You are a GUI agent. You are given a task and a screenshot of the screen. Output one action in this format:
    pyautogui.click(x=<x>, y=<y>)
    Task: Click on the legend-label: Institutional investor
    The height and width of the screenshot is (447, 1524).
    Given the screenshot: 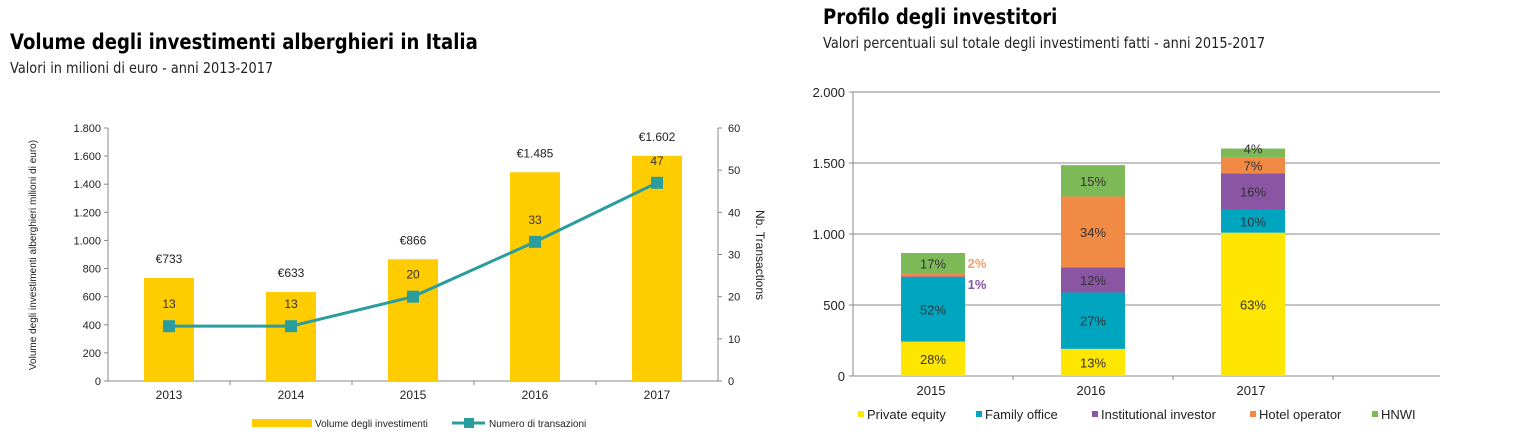 What is the action you would take?
    pyautogui.click(x=1159, y=414)
    